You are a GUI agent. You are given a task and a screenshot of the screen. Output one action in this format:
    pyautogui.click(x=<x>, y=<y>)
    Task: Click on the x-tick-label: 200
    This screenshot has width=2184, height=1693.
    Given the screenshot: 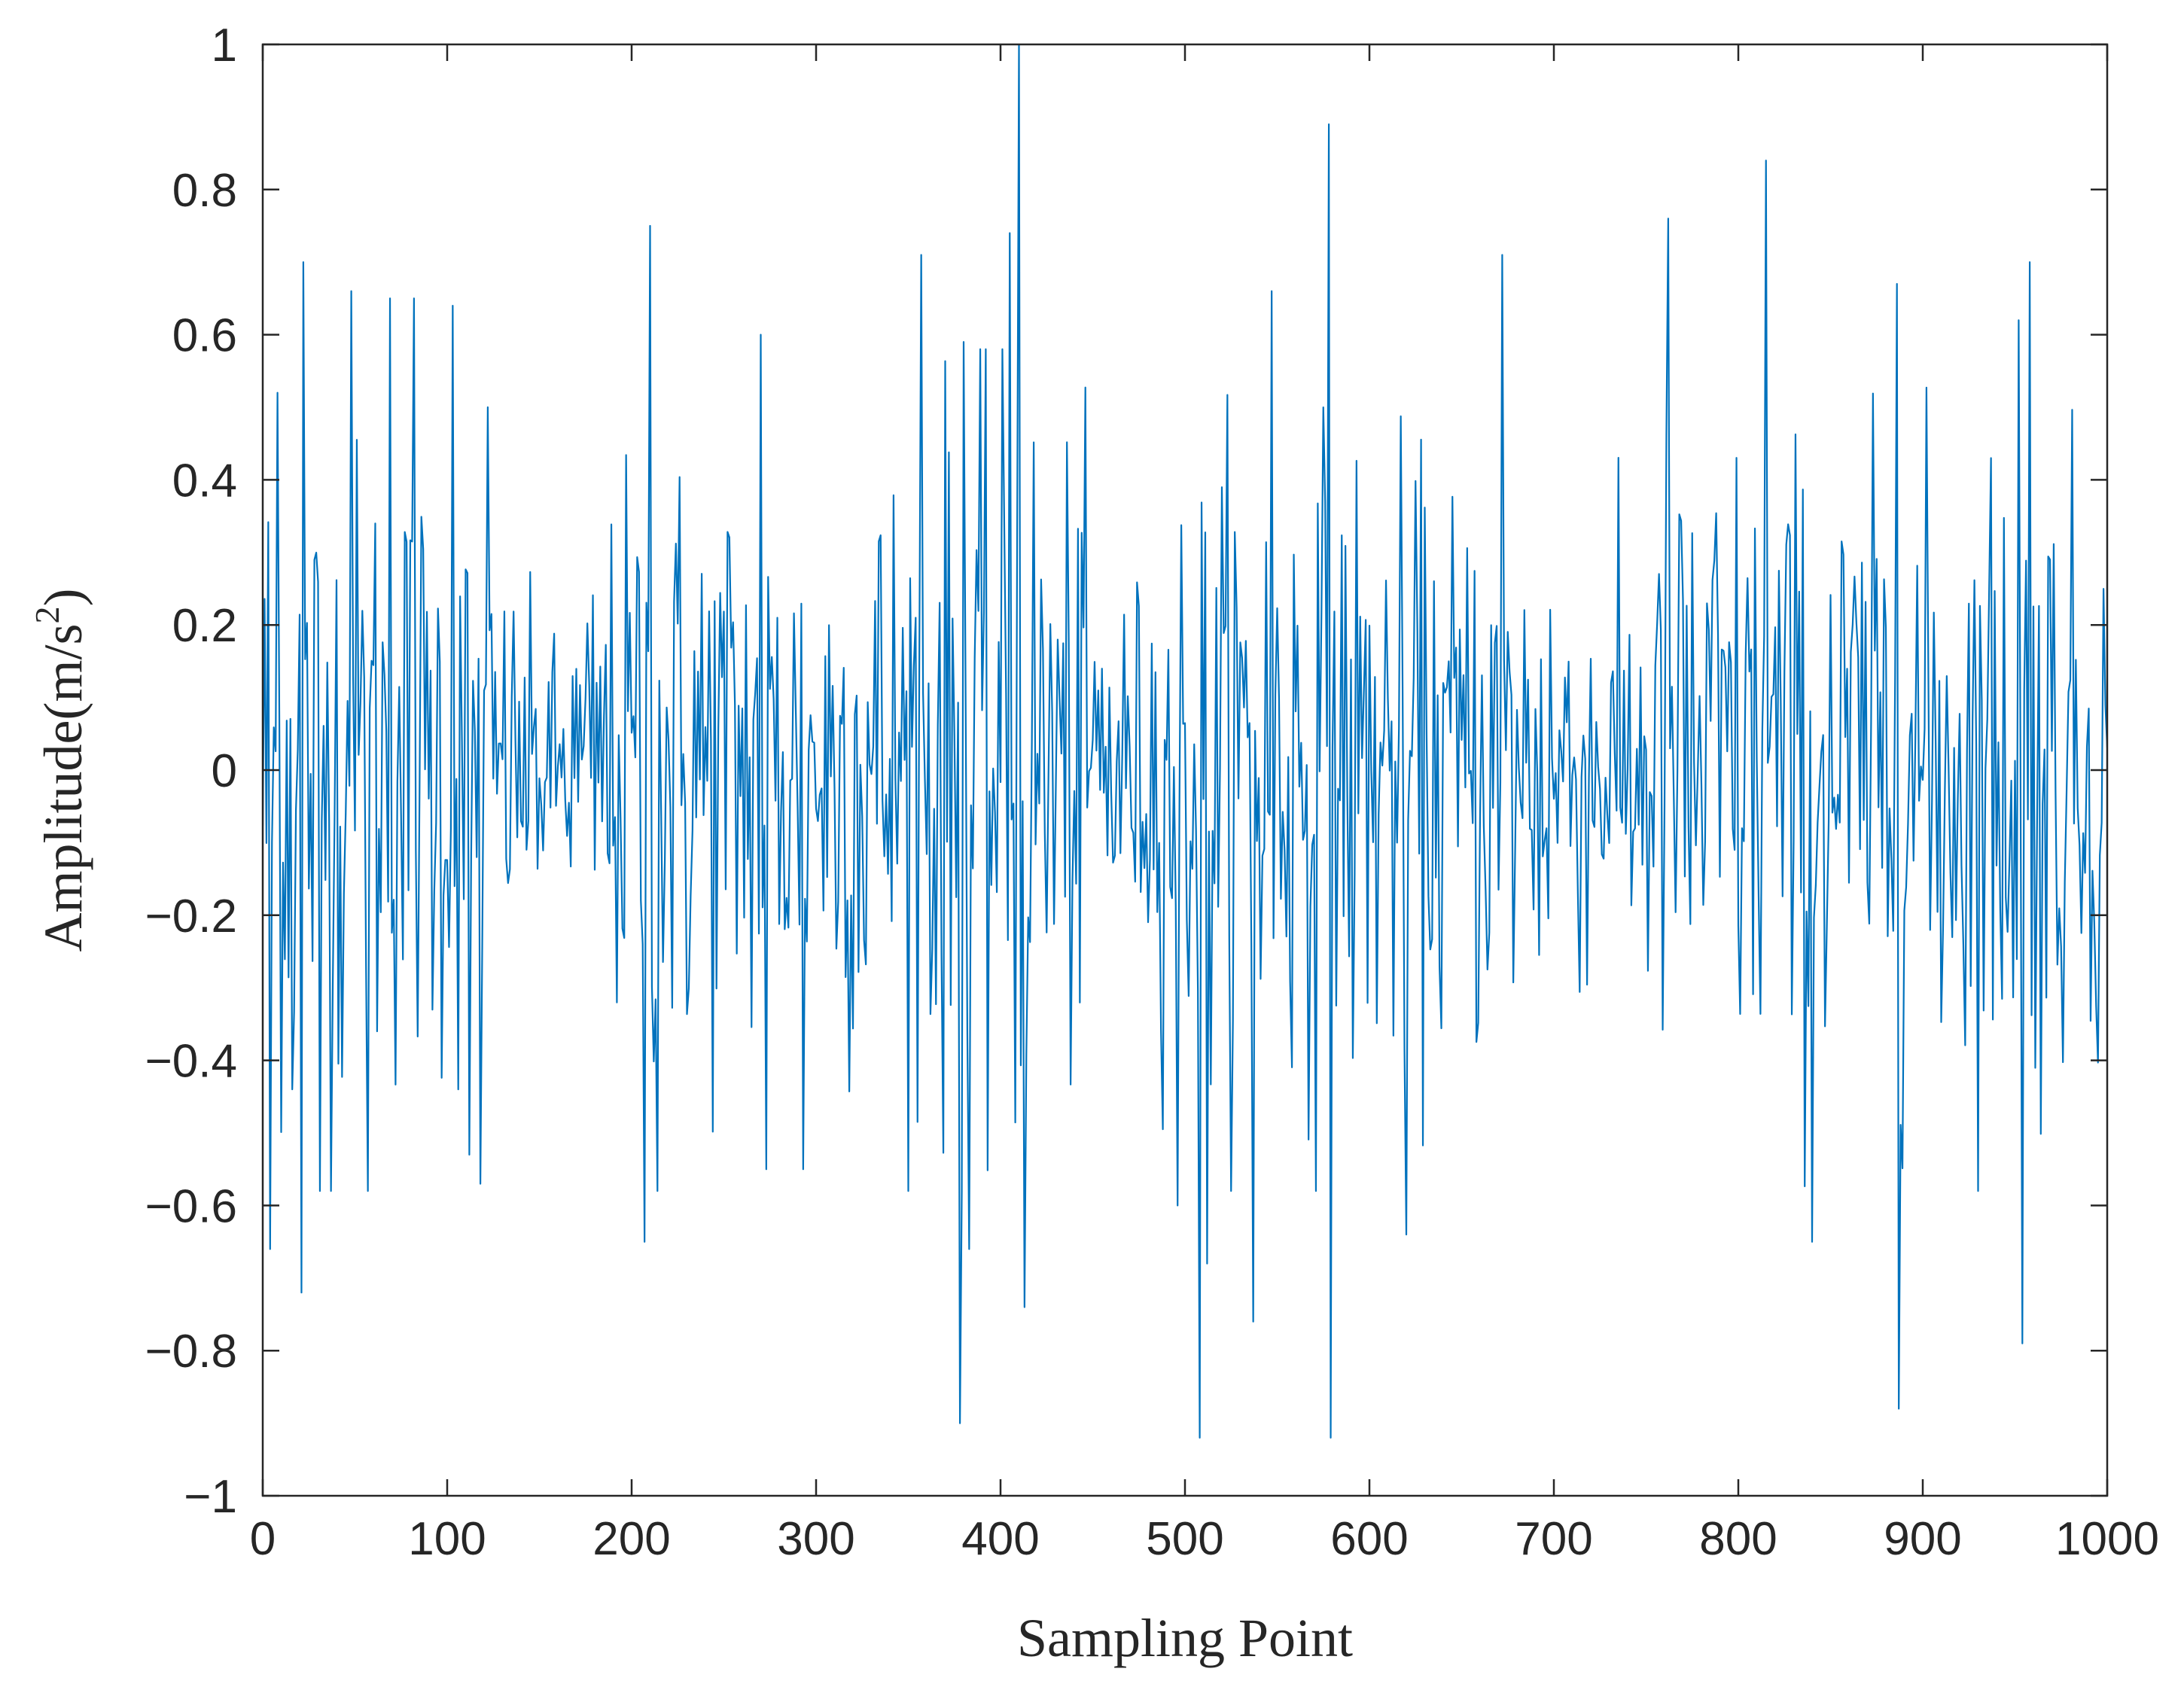 What is the action you would take?
    pyautogui.click(x=631, y=1539)
    